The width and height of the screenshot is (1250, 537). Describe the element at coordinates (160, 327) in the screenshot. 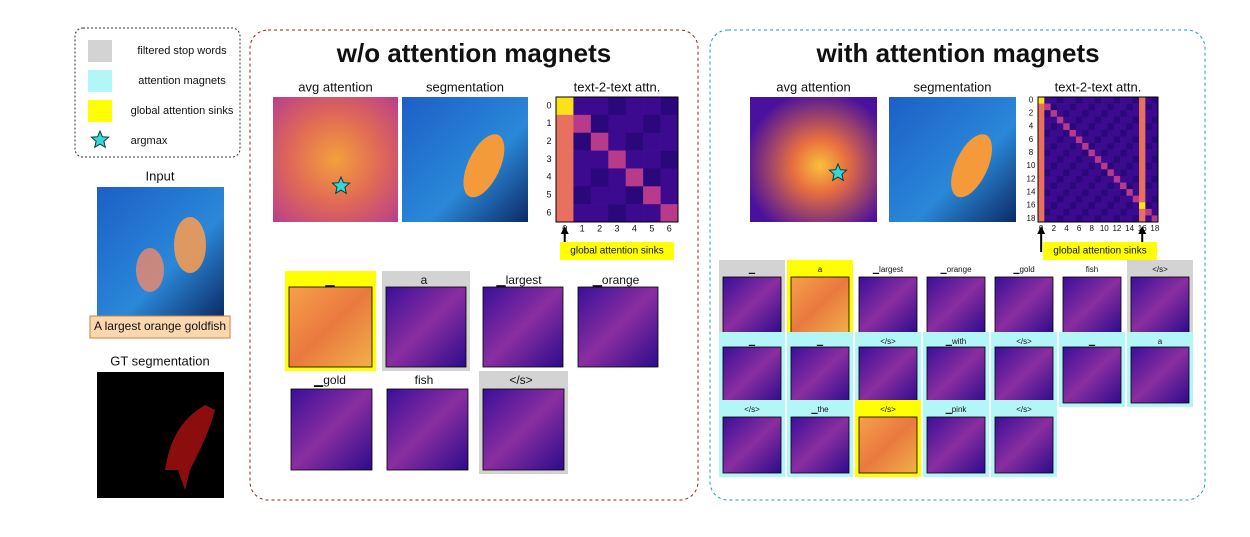

I see `caption-box` at that location.